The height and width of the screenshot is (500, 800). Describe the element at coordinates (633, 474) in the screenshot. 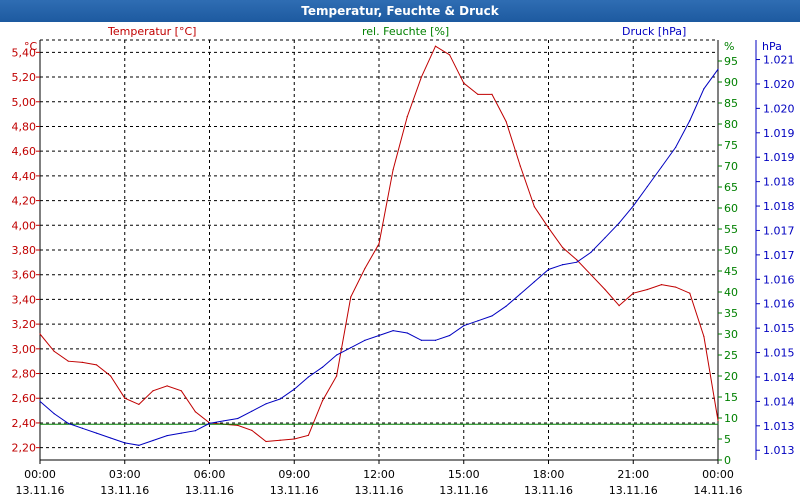

I see `x-tick-time: 21:00` at that location.